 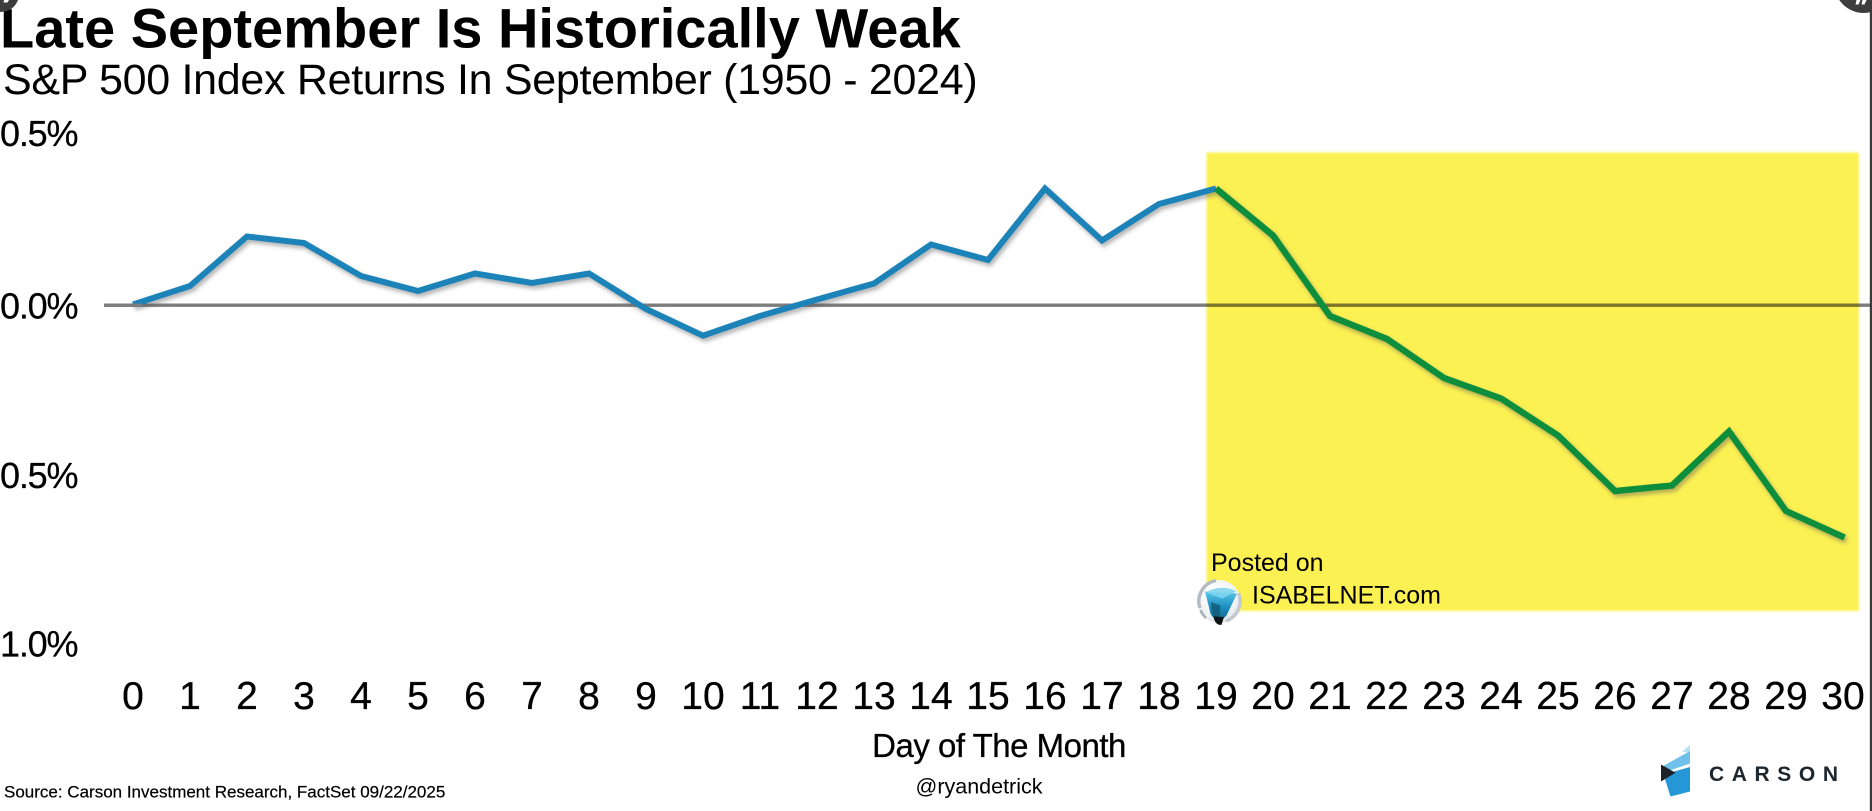 I want to click on svg-text: Posted on, so click(x=1267, y=563).